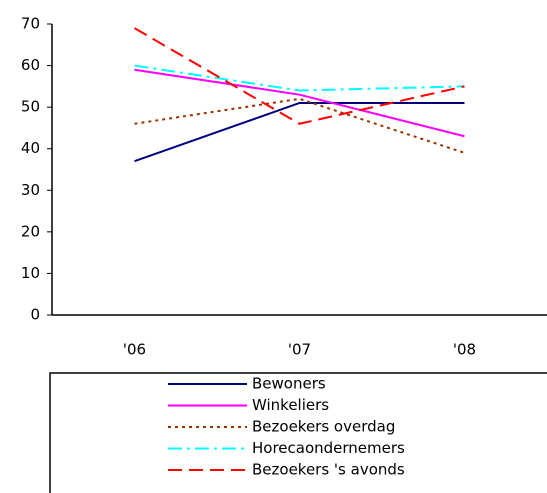 Image resolution: width=547 pixels, height=493 pixels. I want to click on x-tick-label: '07, so click(299, 350).